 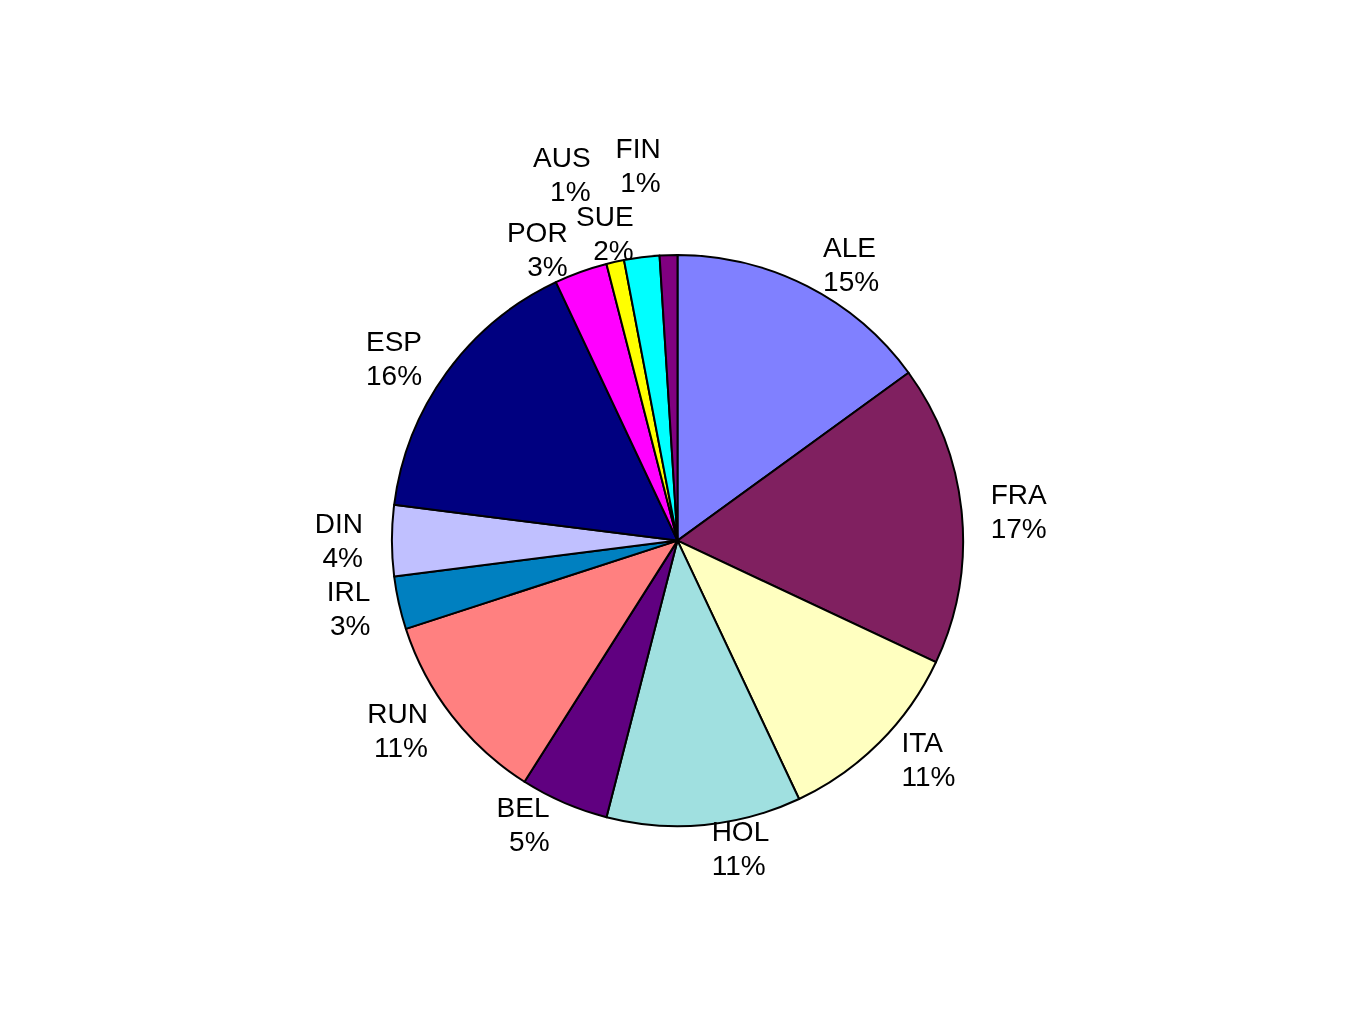 What do you see at coordinates (922, 743) in the screenshot?
I see `slice-label: ITA` at bounding box center [922, 743].